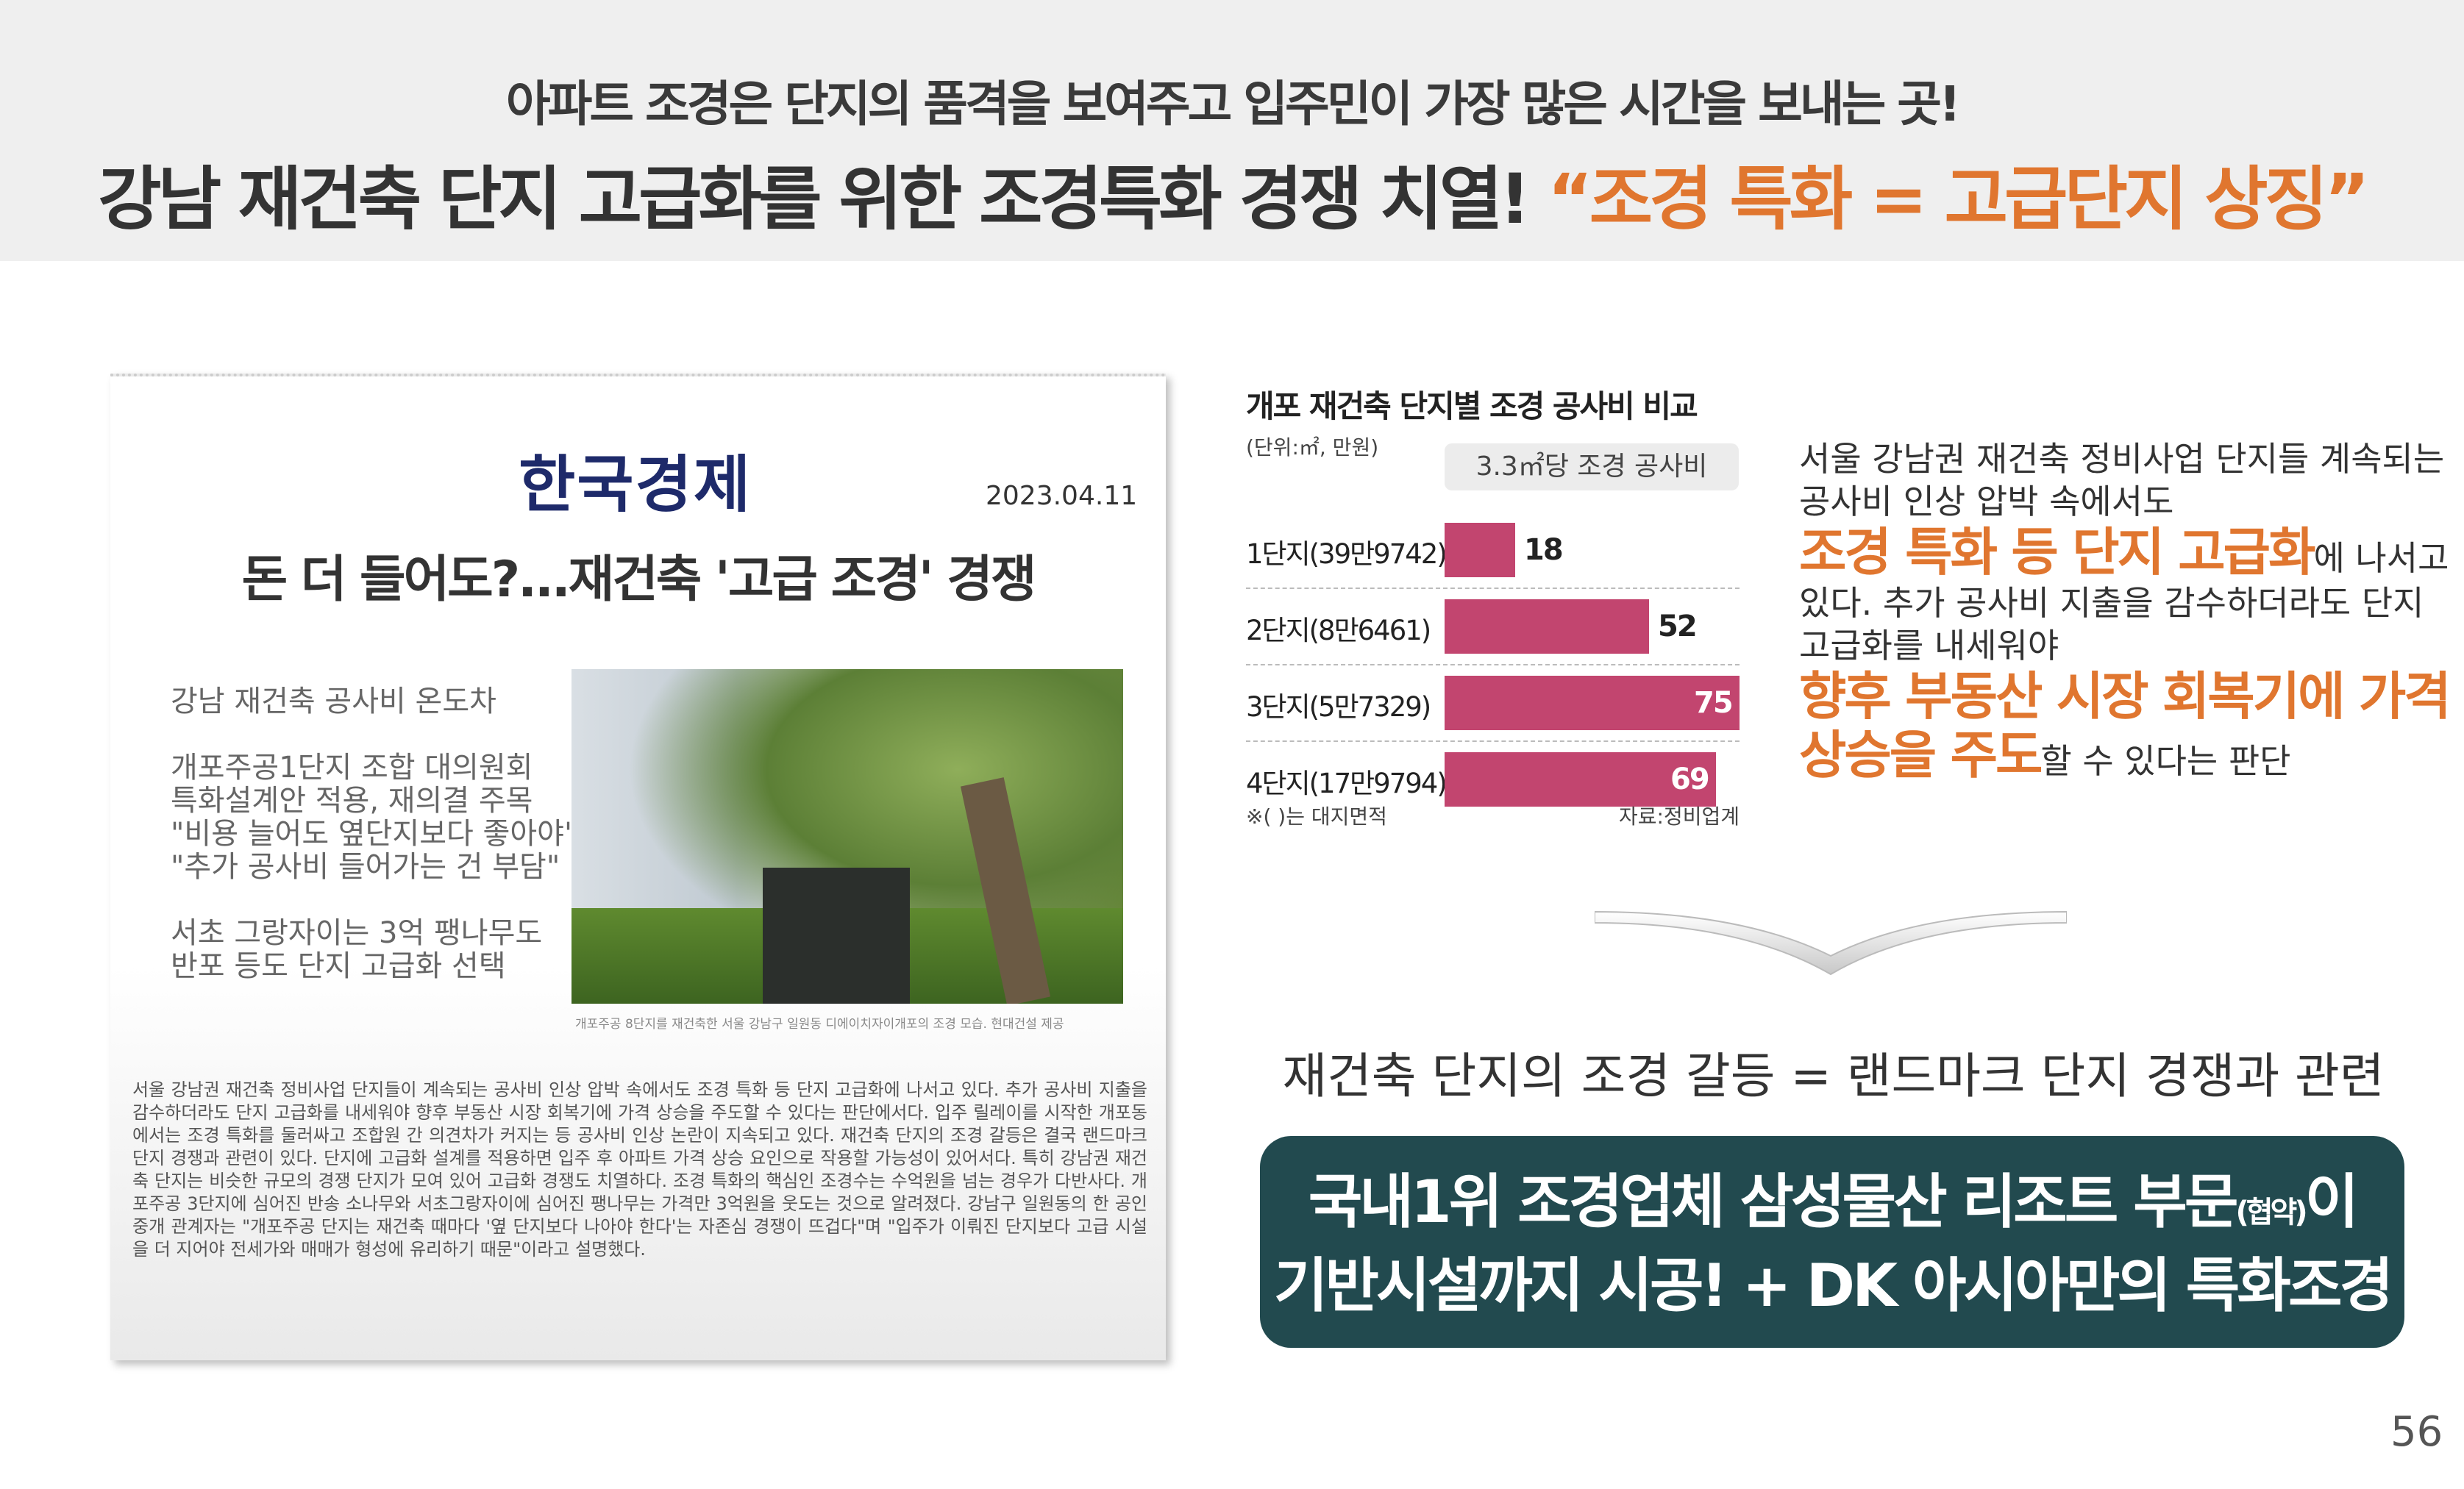 Image resolution: width=2464 pixels, height=1489 pixels. I want to click on article-date: 2023.04.11, so click(1062, 496).